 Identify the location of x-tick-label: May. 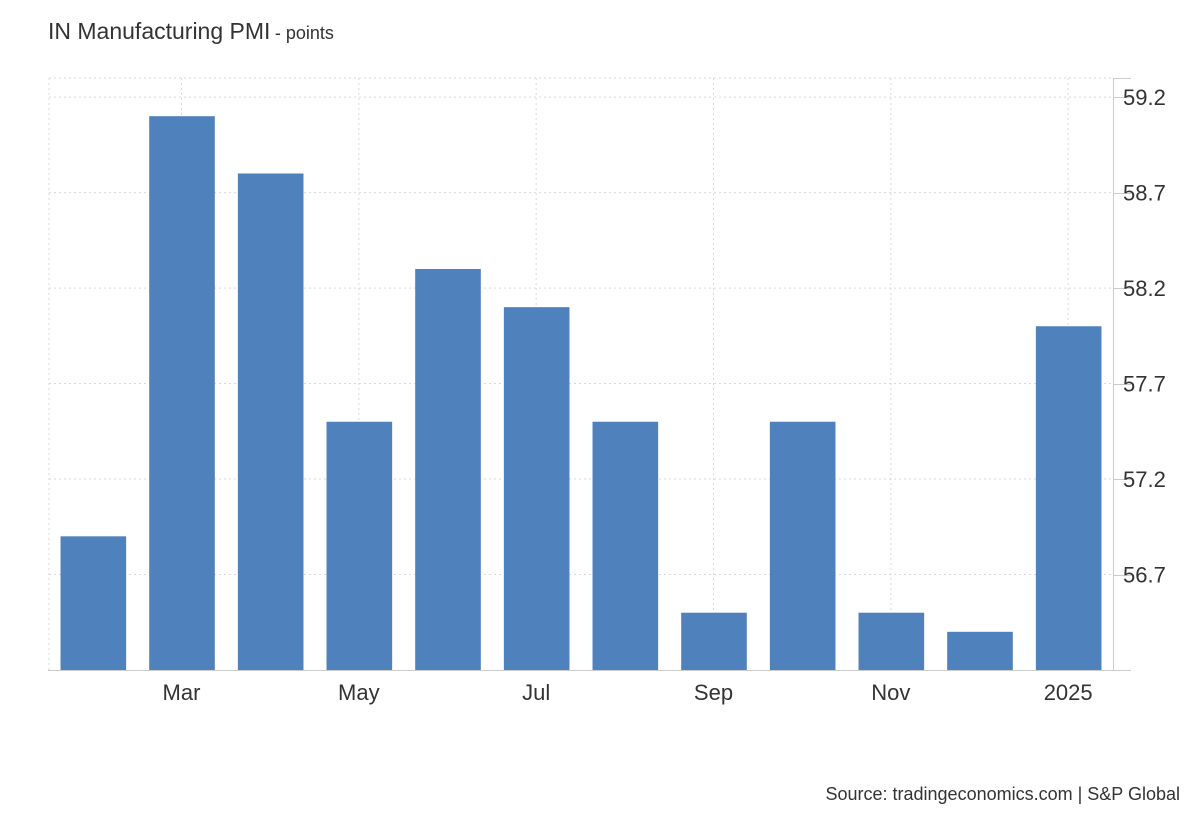
(359, 692).